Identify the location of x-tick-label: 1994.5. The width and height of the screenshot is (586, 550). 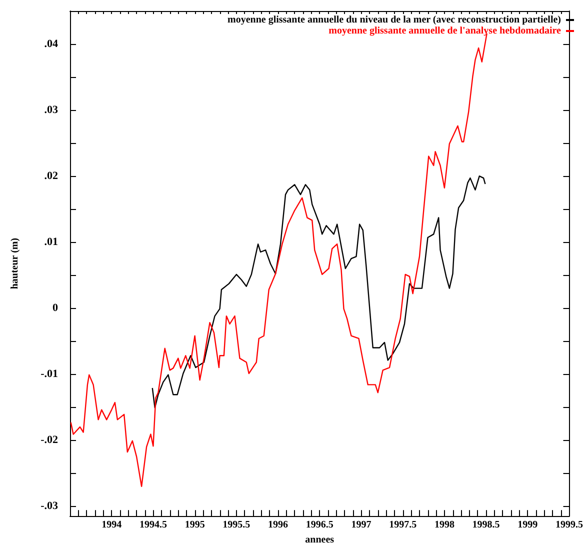
(153, 525).